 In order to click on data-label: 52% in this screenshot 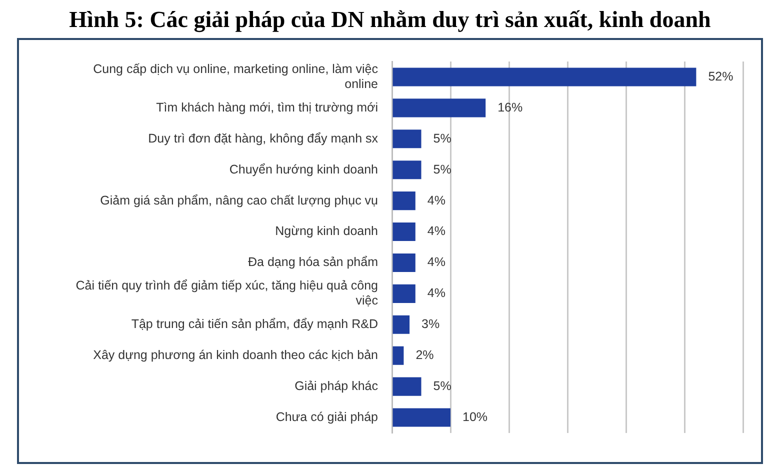, I will do `click(721, 76)`.